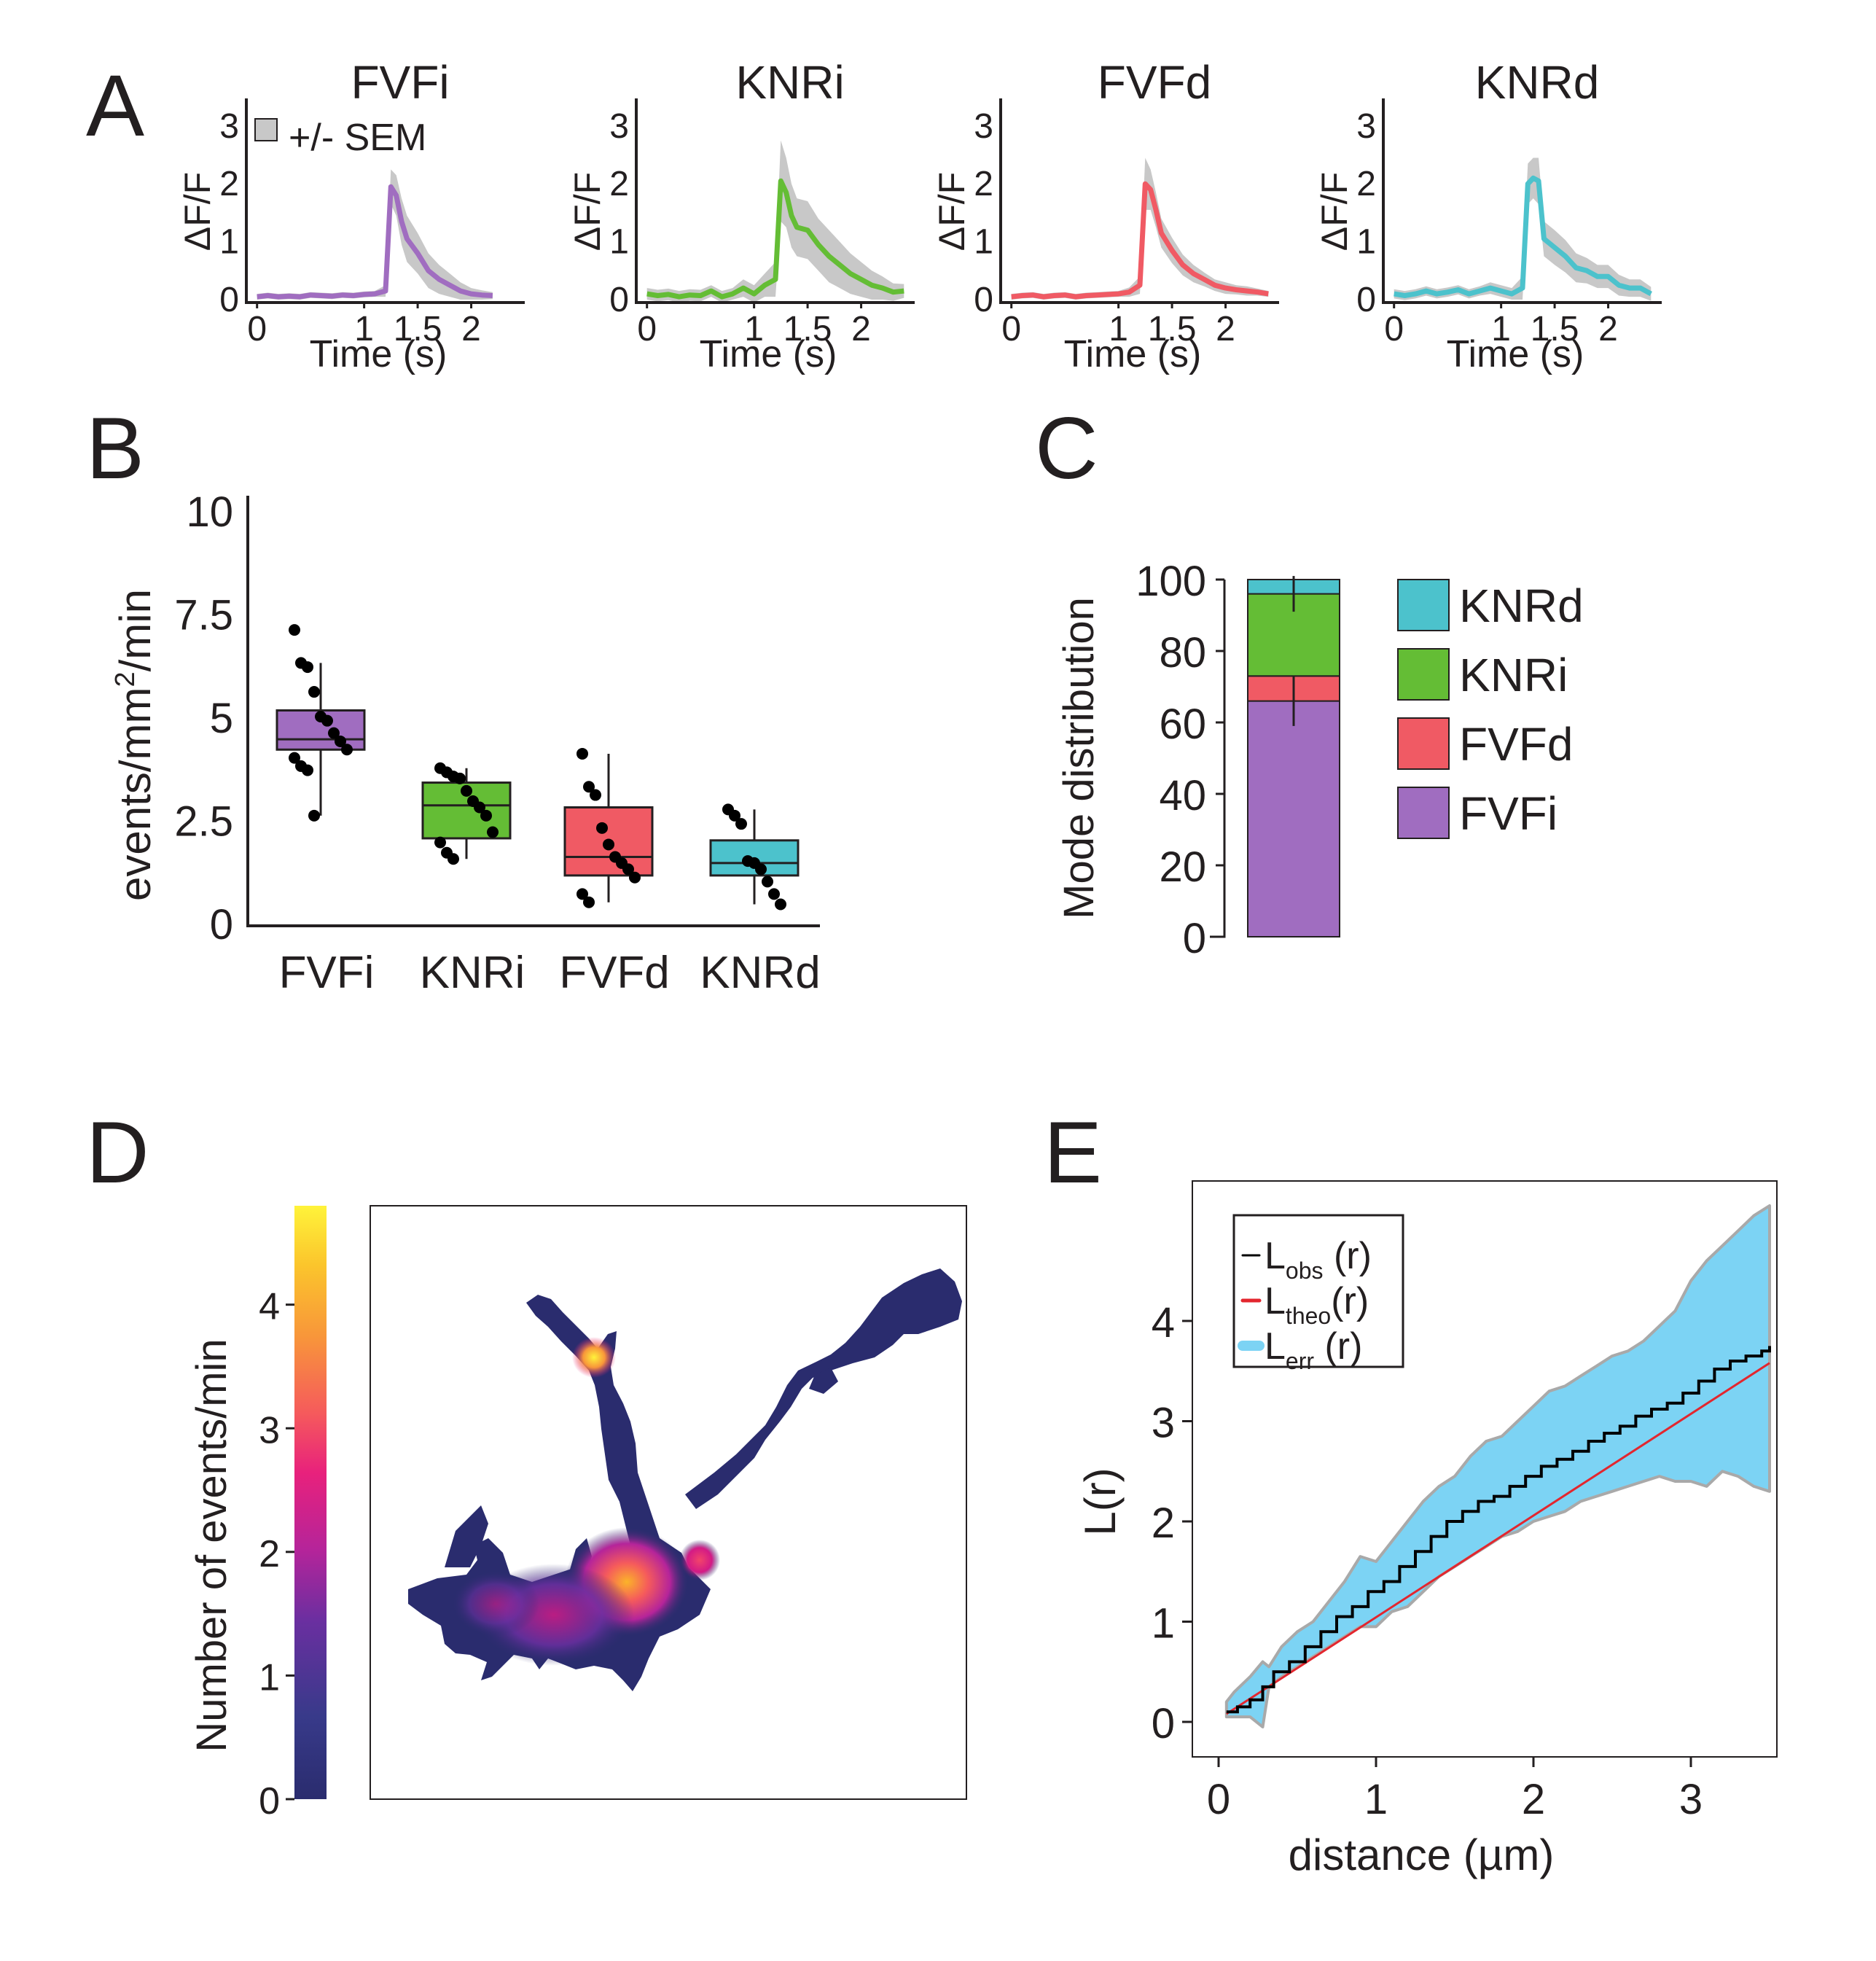  I want to click on c-segment-fvfi, so click(1294, 819).